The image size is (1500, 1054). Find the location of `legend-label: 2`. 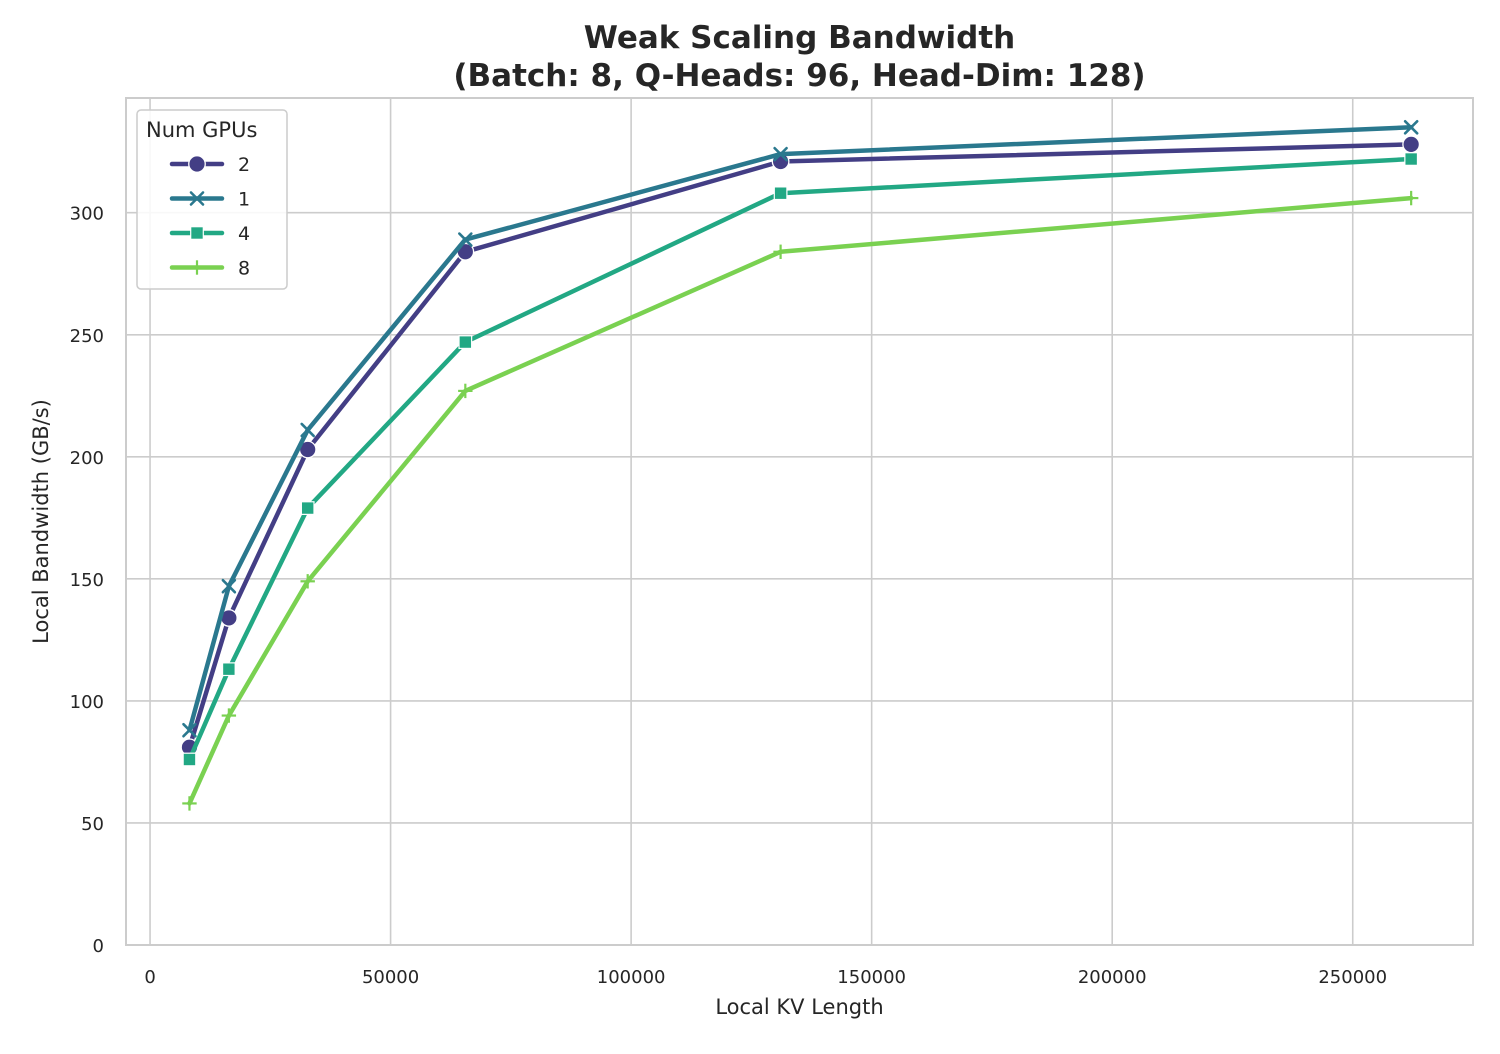

legend-label: 2 is located at coordinates (244, 165).